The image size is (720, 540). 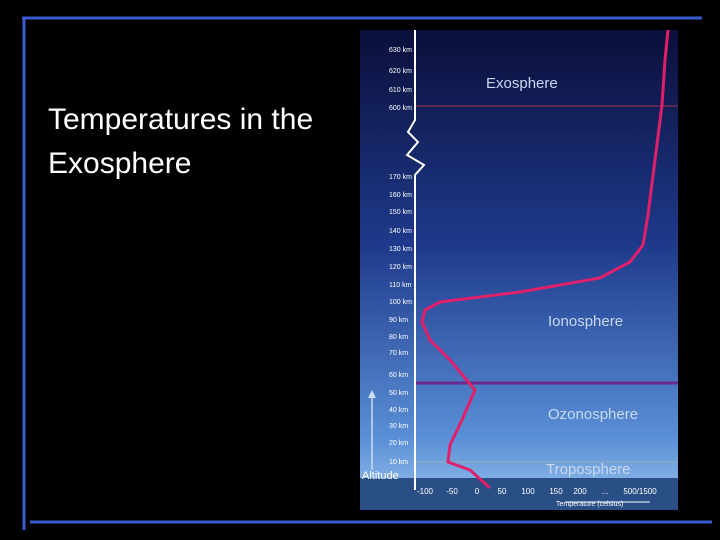 What do you see at coordinates (398, 320) in the screenshot?
I see `altitude-label: 90 km` at bounding box center [398, 320].